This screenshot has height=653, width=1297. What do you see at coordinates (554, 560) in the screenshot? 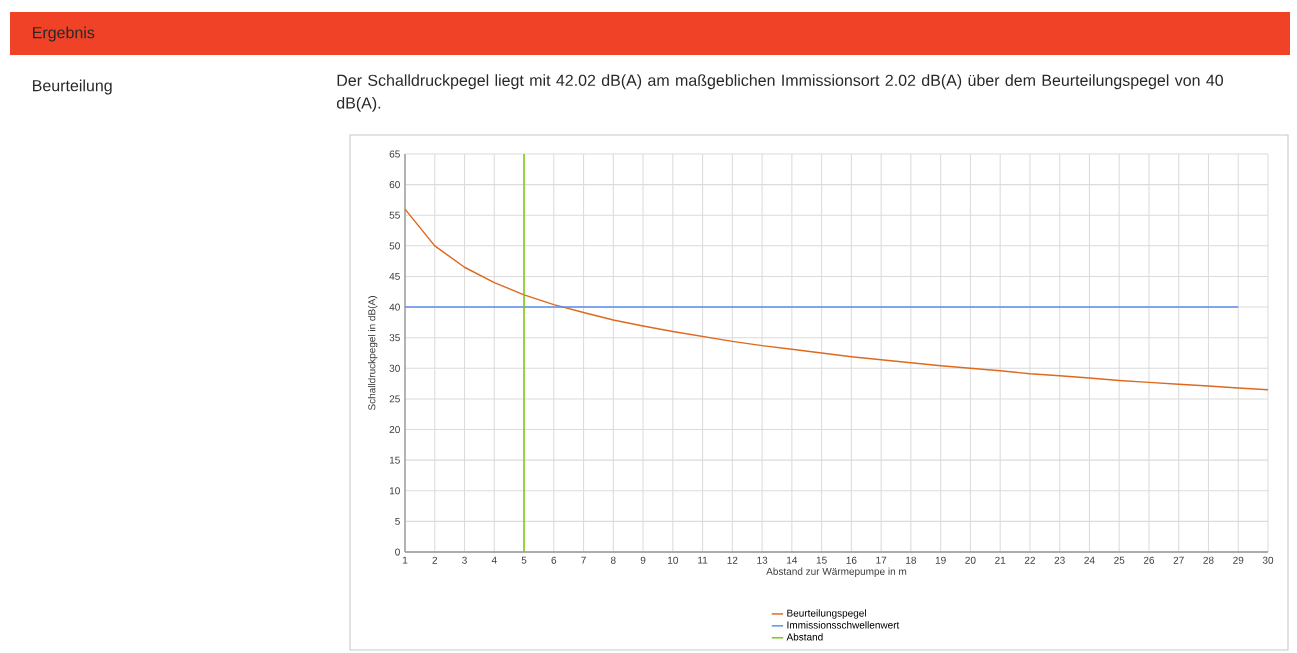
I see `x-tick-label: 6` at bounding box center [554, 560].